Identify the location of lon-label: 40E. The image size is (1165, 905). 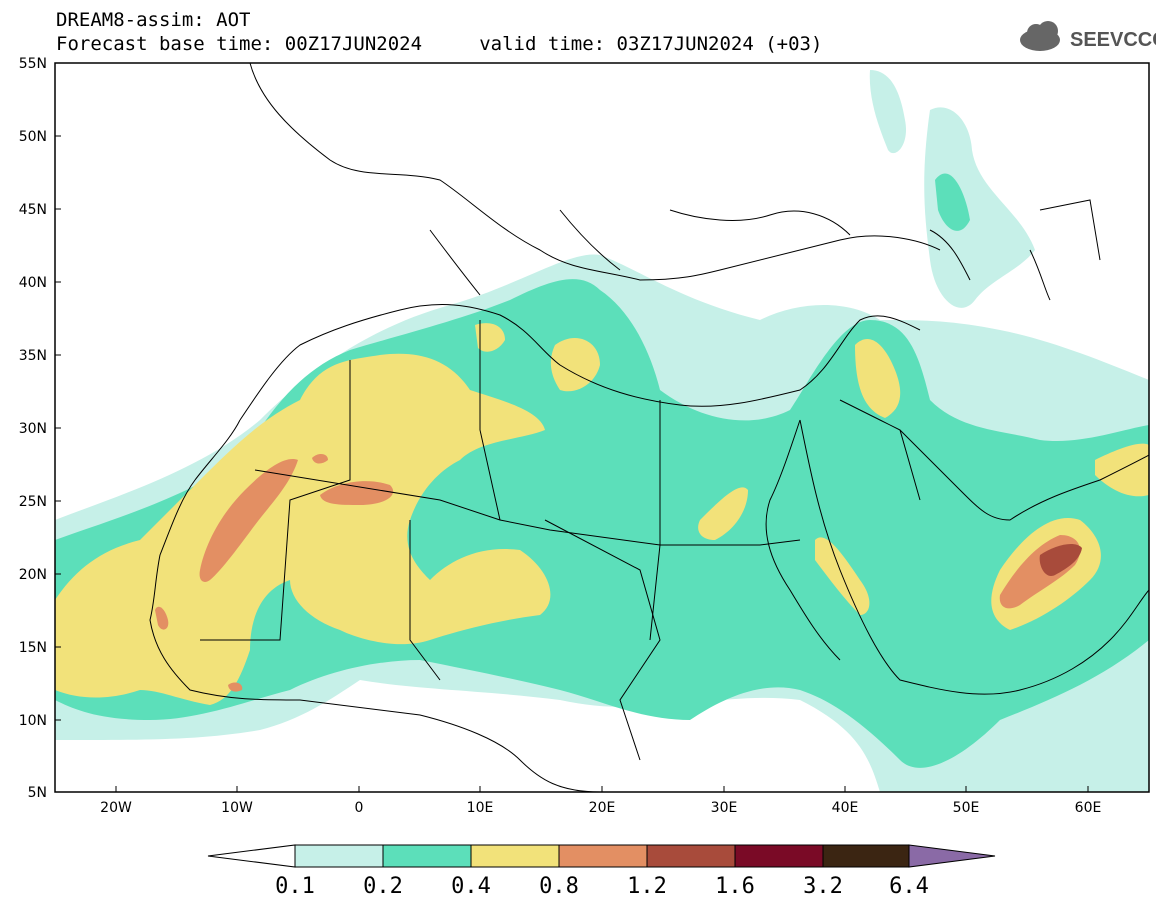
(845, 808).